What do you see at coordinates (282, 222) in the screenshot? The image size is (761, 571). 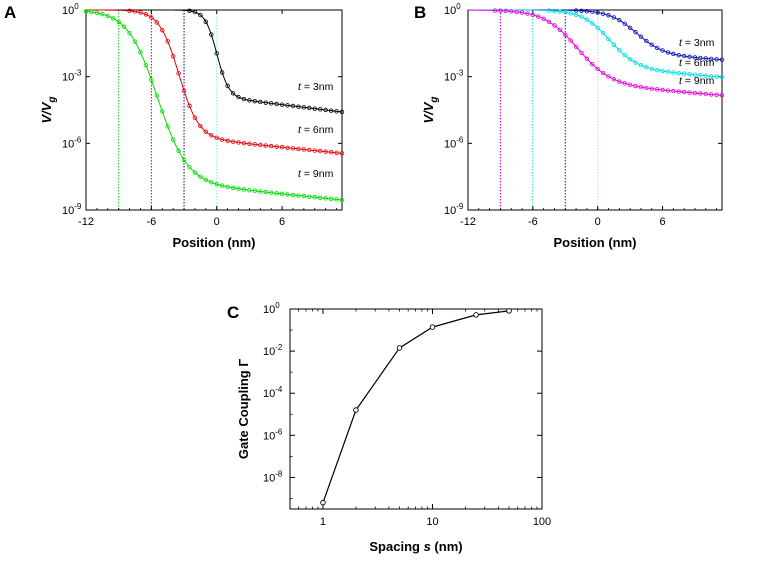 I see `panel-a-x-tick-label: 6` at bounding box center [282, 222].